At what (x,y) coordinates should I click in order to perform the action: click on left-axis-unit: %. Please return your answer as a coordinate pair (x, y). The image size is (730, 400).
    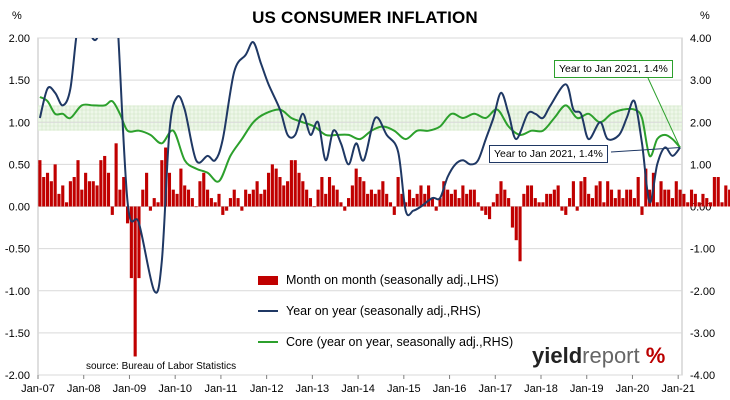
    Looking at the image, I should click on (17, 16).